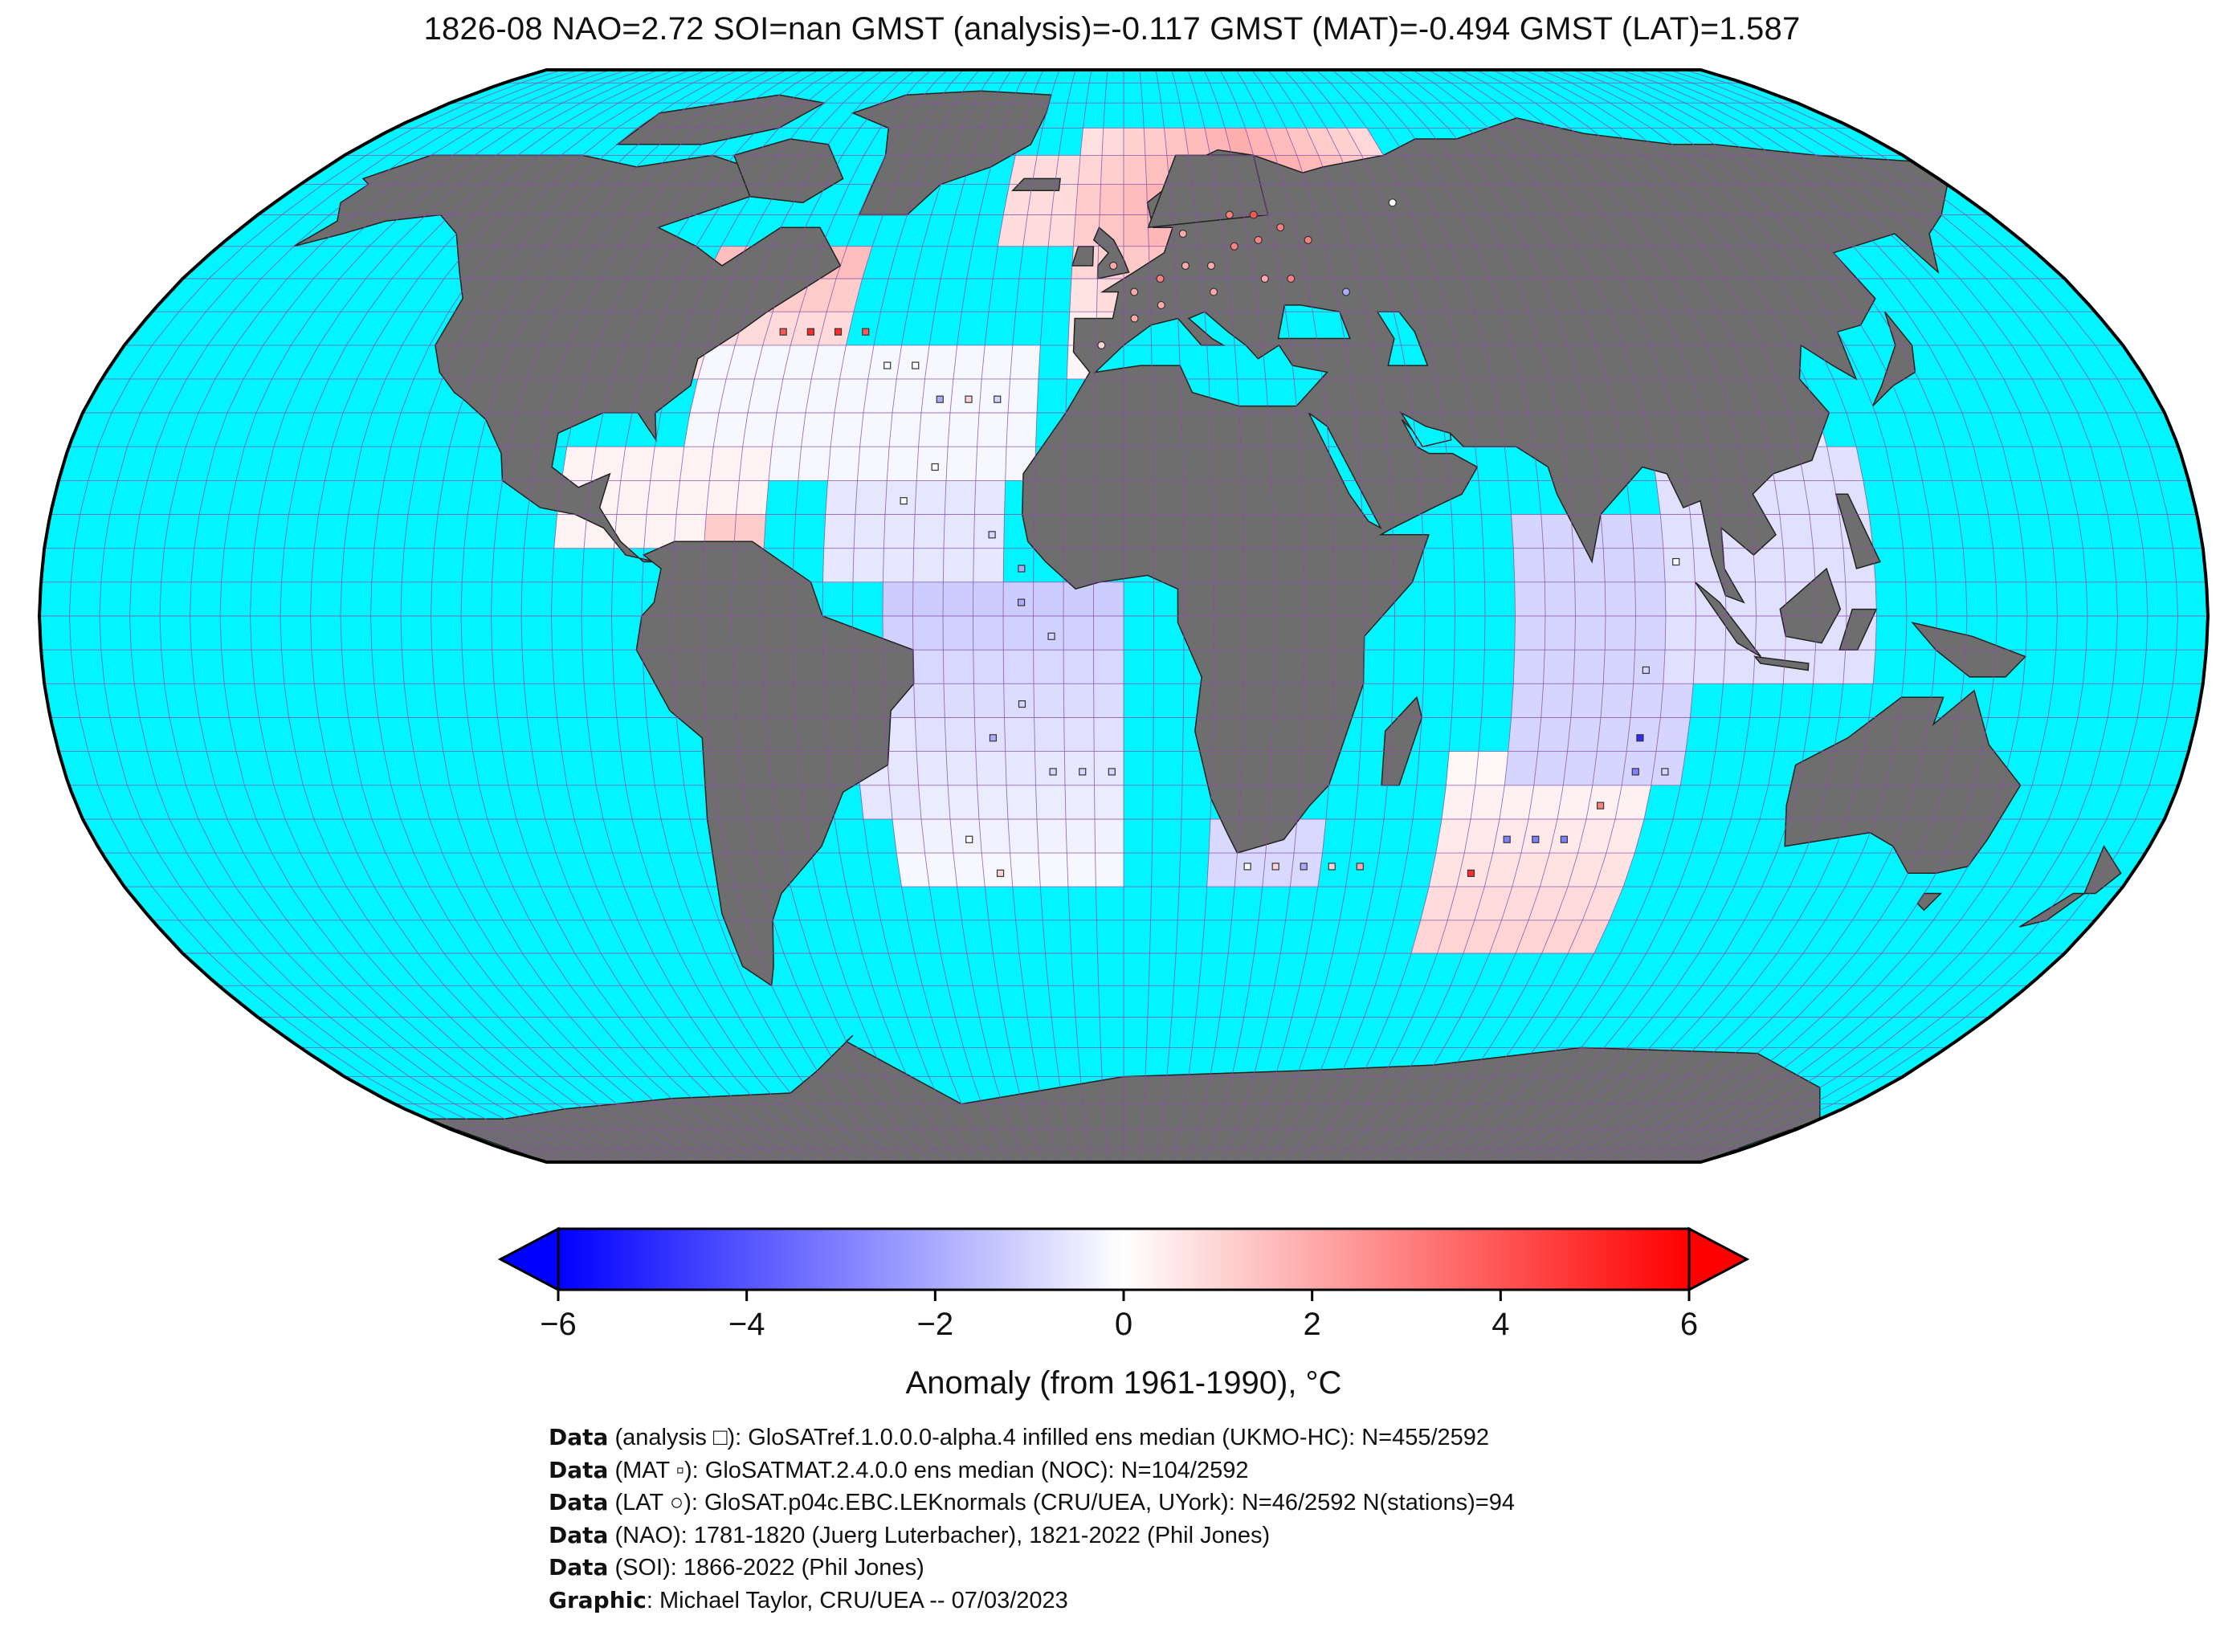 This screenshot has width=2224, height=1652. What do you see at coordinates (1810, 605) in the screenshot?
I see `borneo` at bounding box center [1810, 605].